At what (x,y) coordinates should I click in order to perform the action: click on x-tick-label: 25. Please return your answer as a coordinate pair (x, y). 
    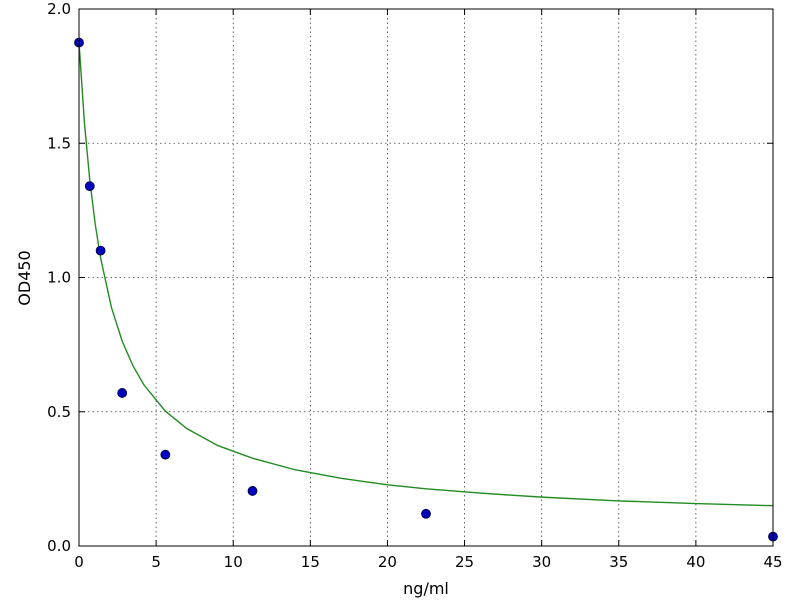
    Looking at the image, I should click on (464, 562).